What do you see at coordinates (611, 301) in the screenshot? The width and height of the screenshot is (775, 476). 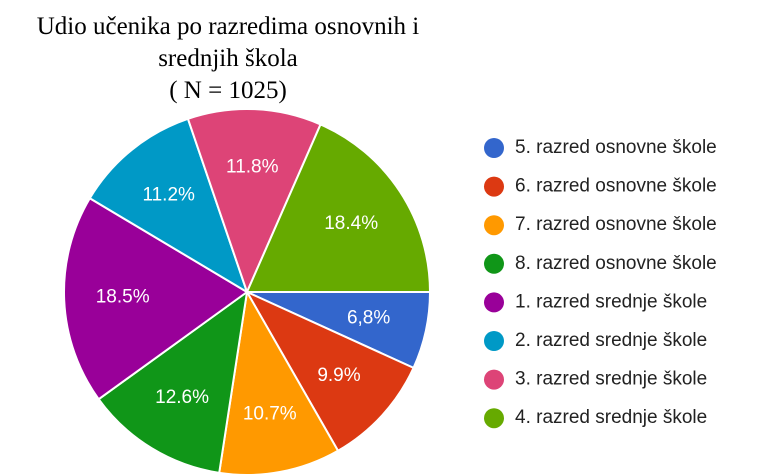 I see `legend-label: 1. razred srednje škole` at bounding box center [611, 301].